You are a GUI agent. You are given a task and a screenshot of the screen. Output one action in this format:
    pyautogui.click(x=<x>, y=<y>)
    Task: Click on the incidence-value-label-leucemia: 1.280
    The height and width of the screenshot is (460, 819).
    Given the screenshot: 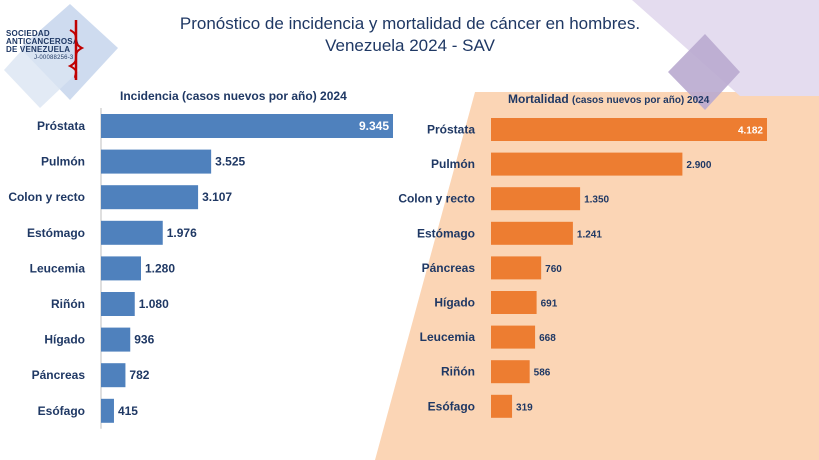 What is the action you would take?
    pyautogui.click(x=160, y=268)
    